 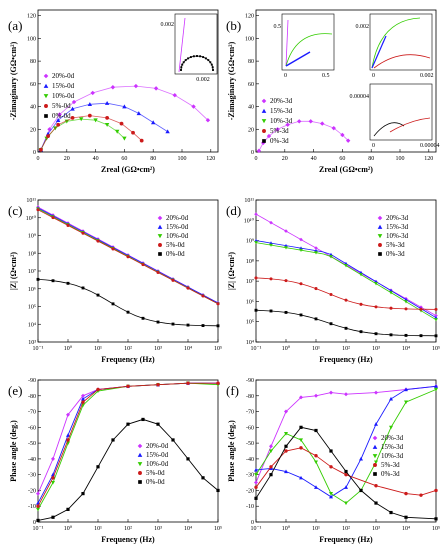 I want to click on y-tick-label: 60, so click(x=33, y=85).